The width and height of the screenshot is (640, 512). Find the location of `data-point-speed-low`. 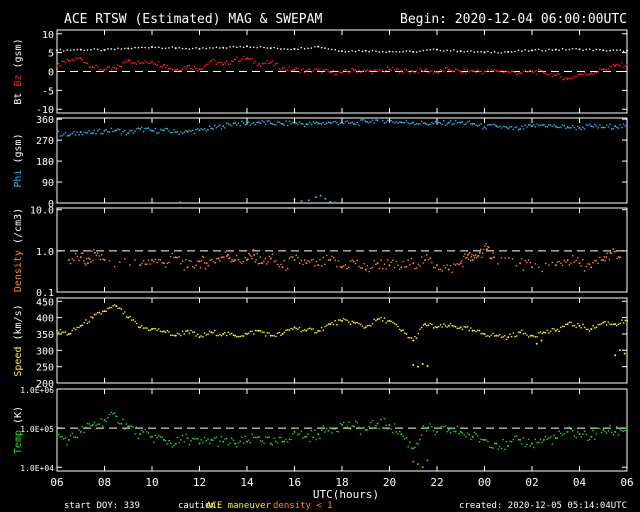

data-point-speed-low is located at coordinates (418, 366).